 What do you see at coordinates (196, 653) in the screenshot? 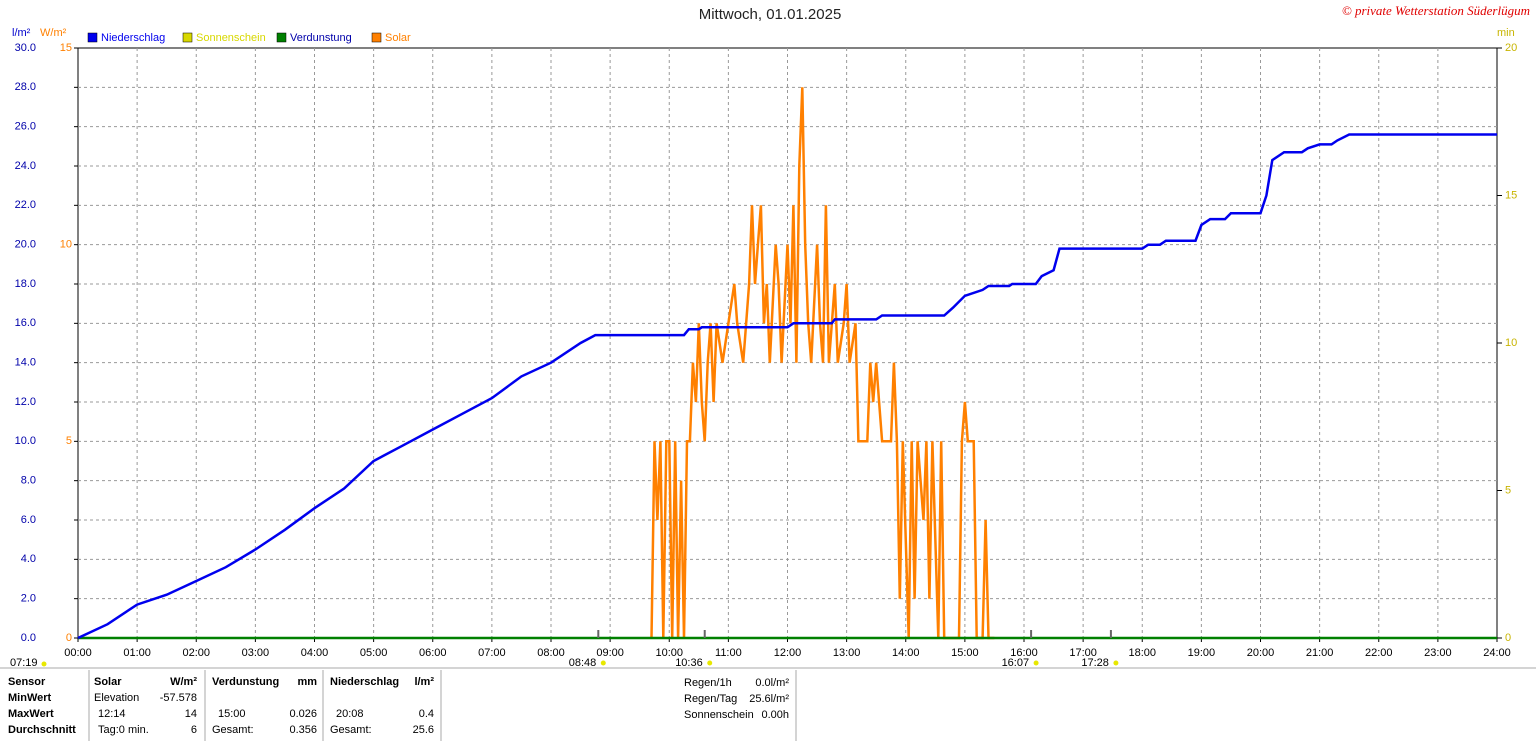
I see `x-tick-label: 02:00` at bounding box center [196, 653].